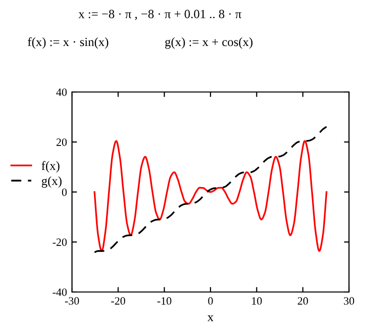  Describe the element at coordinates (257, 301) in the screenshot. I see `x-tick-label: 10` at that location.